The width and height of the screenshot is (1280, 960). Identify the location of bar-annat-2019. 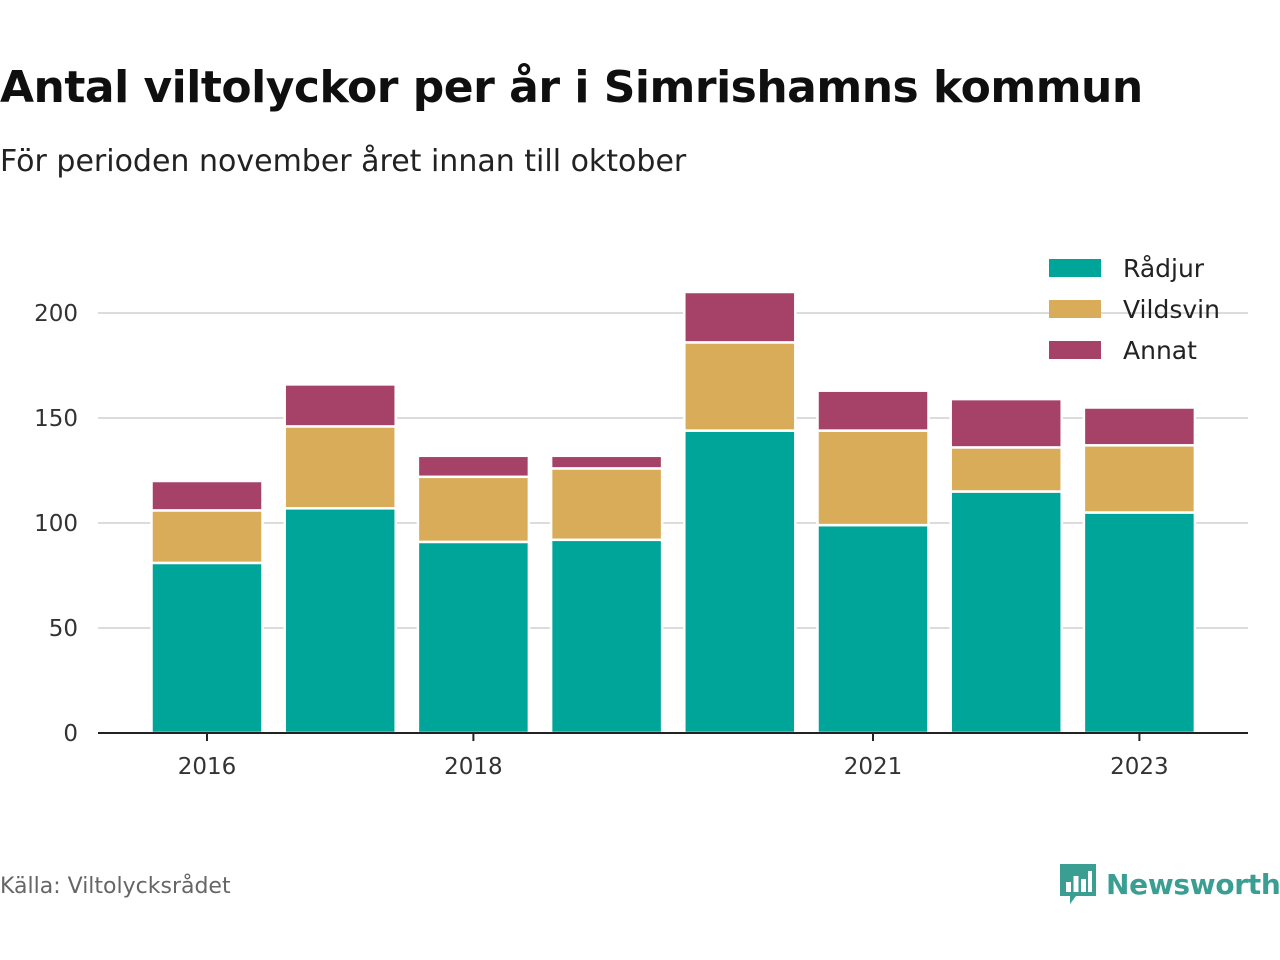
(606, 462).